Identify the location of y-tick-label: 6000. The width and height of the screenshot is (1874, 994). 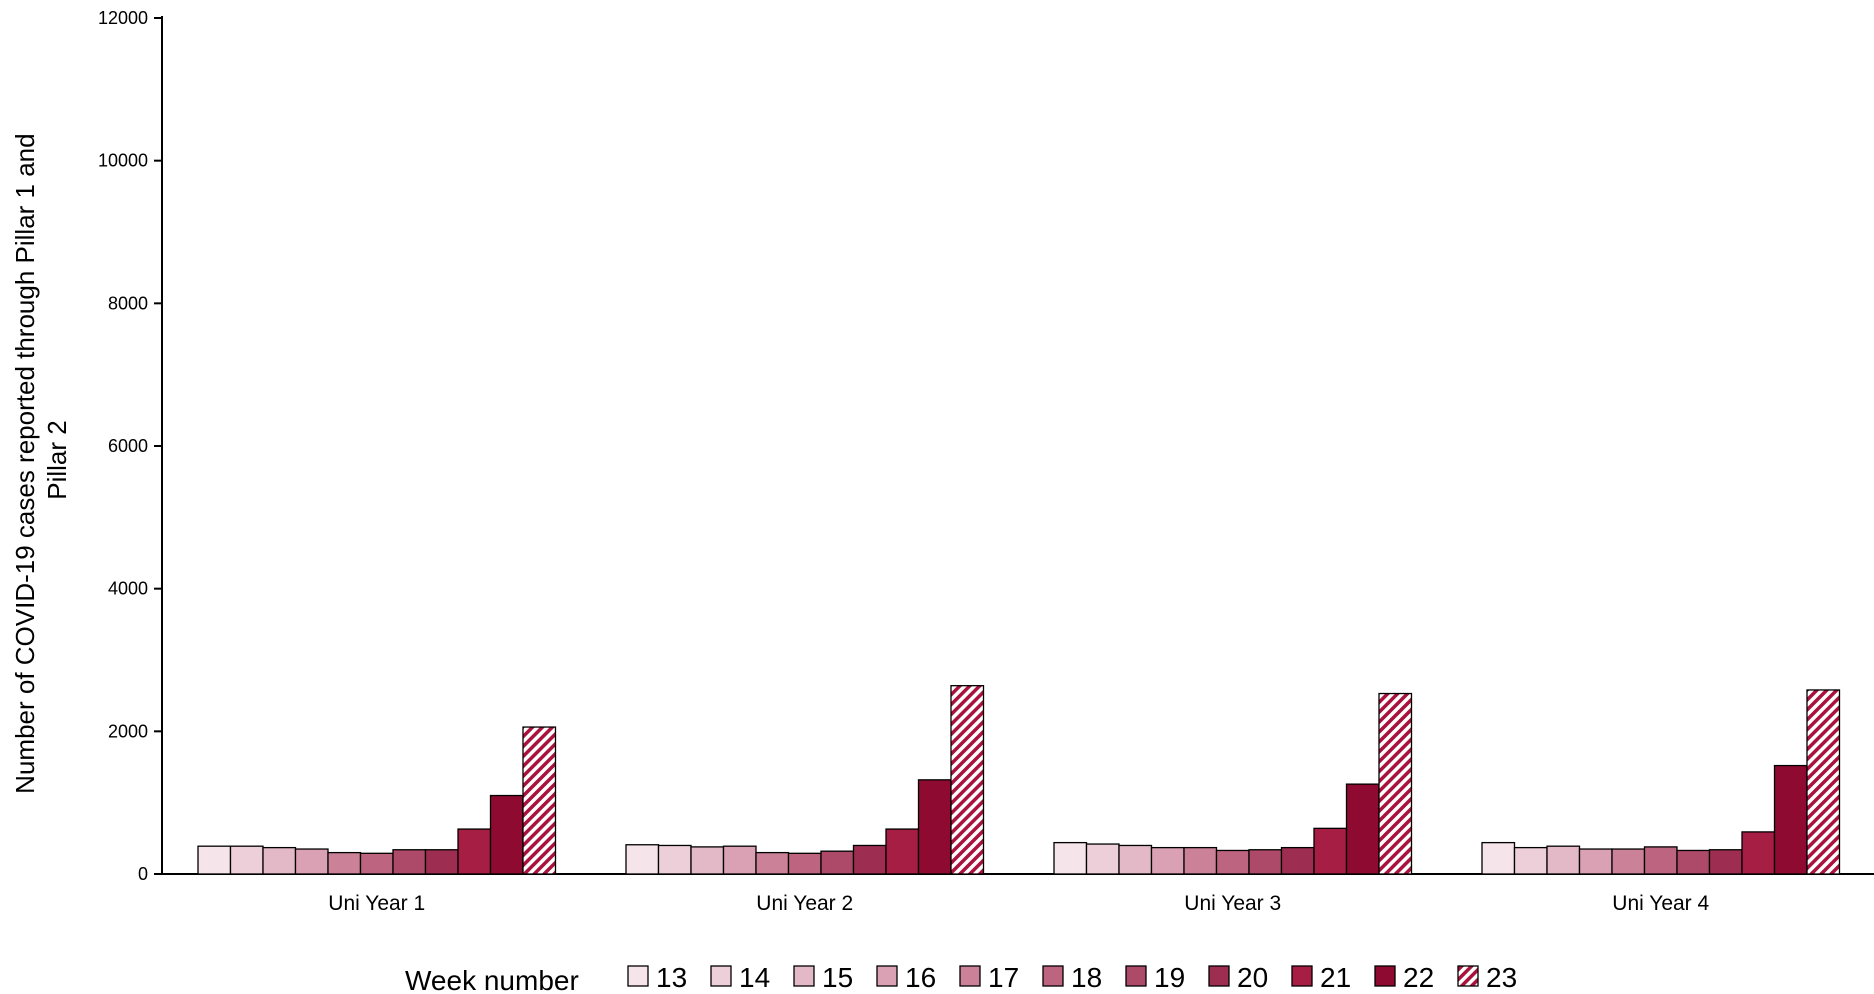
(128, 446).